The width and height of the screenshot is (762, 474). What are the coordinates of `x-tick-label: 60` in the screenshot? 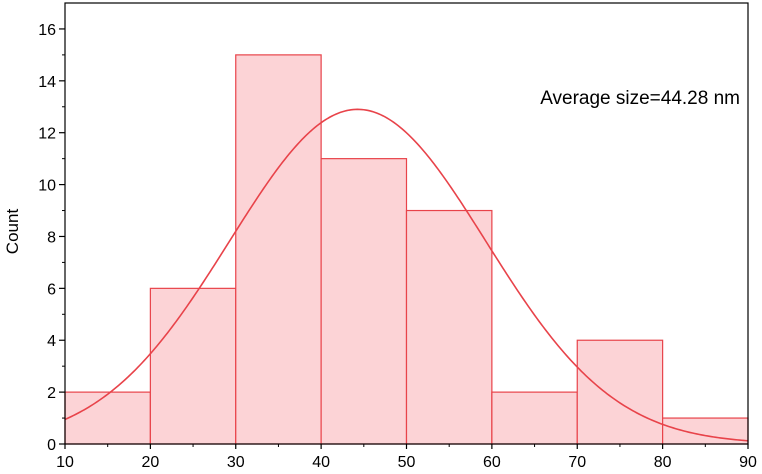 It's located at (492, 462).